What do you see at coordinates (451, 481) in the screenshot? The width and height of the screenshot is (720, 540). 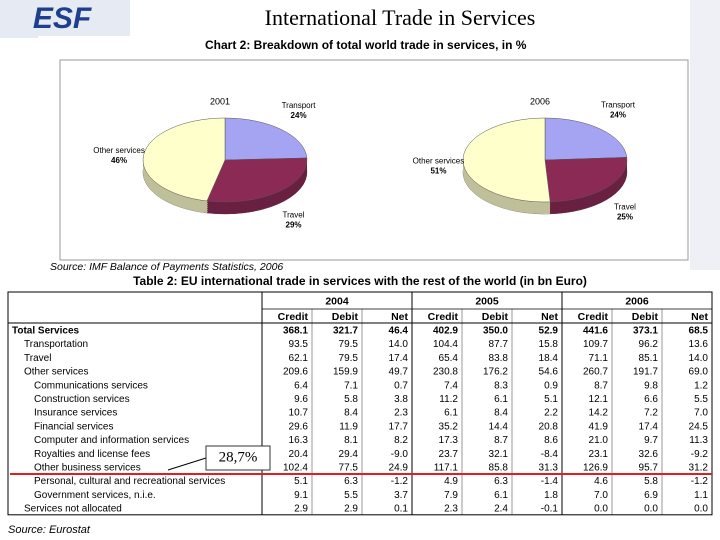 I see `cell: 4.9` at bounding box center [451, 481].